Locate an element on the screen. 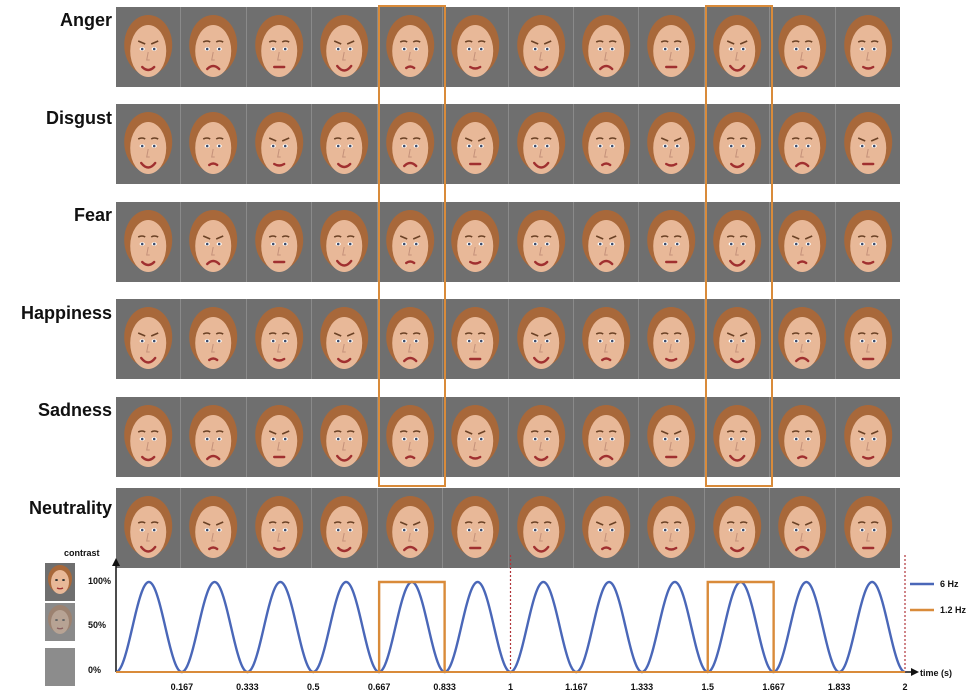 The width and height of the screenshot is (972, 693). face-strip-disgust is located at coordinates (508, 144).